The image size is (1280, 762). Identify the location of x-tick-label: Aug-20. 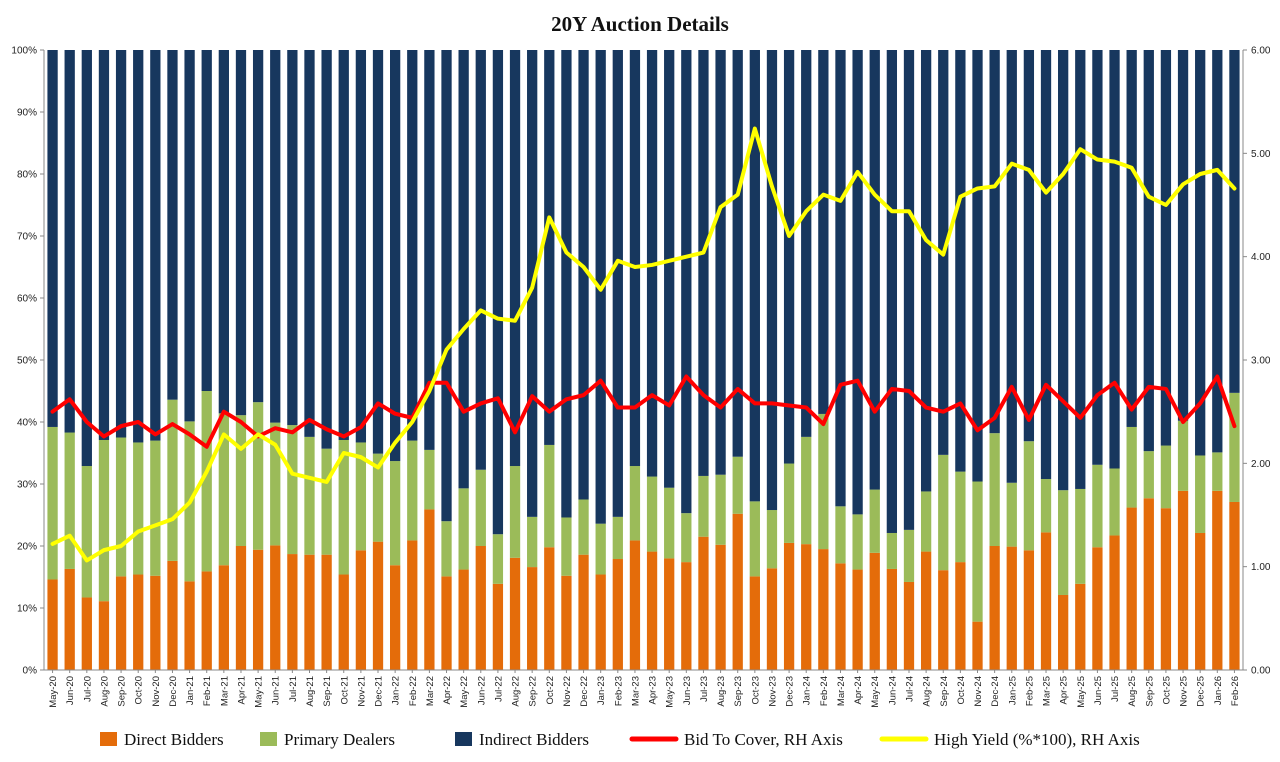
(104, 691).